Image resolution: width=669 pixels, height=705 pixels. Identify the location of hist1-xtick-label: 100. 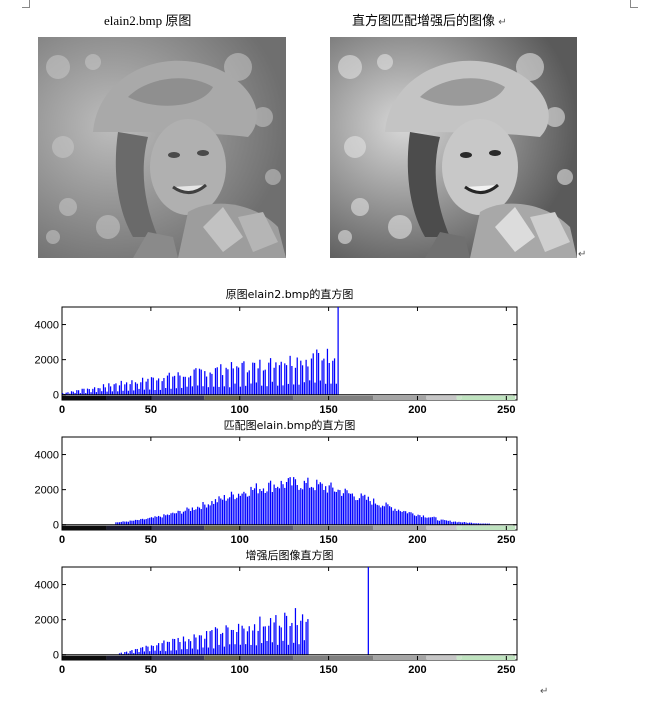
(240, 410).